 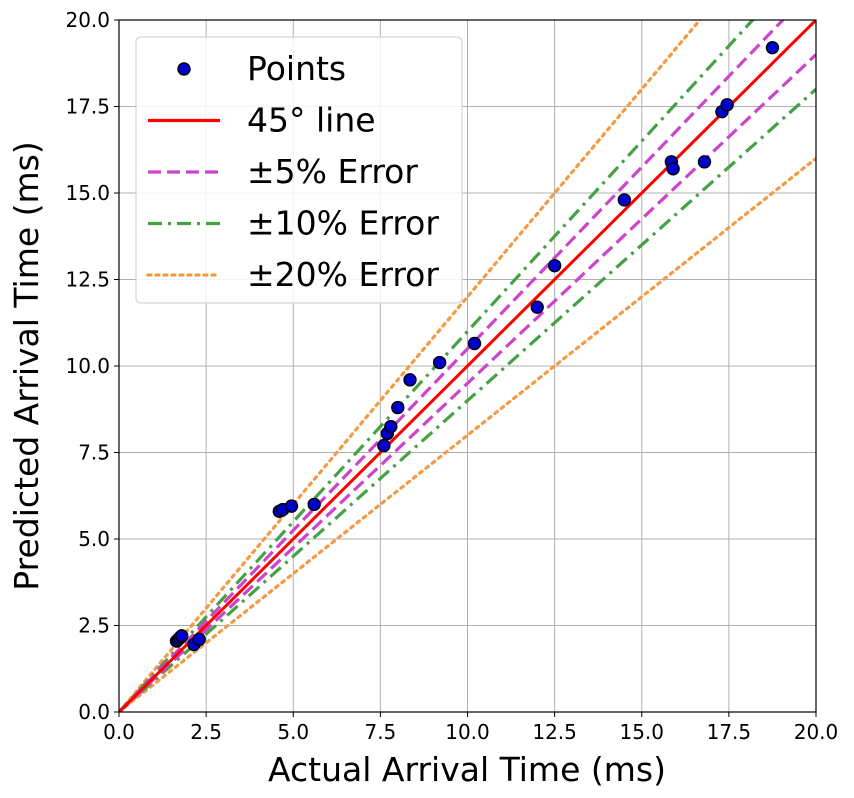 What do you see at coordinates (293, 732) in the screenshot?
I see `x-tick-label: 5.0` at bounding box center [293, 732].